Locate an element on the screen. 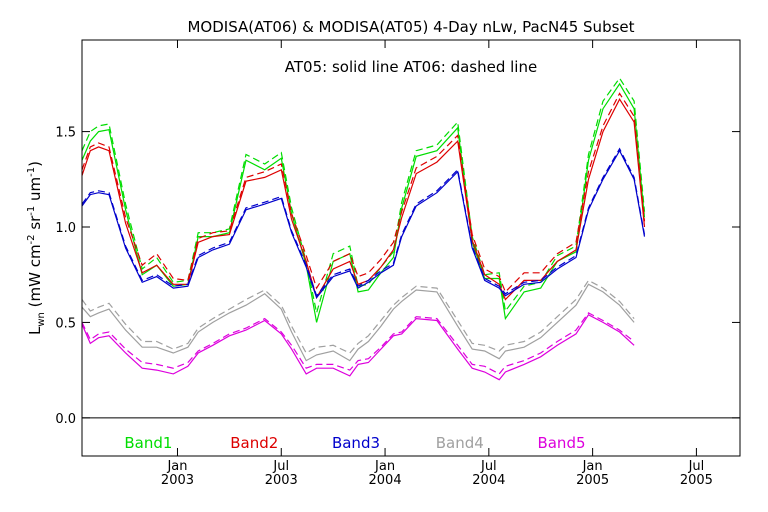 The image size is (768, 512). y-axis-label-sup-2: -1 is located at coordinates (31, 211).